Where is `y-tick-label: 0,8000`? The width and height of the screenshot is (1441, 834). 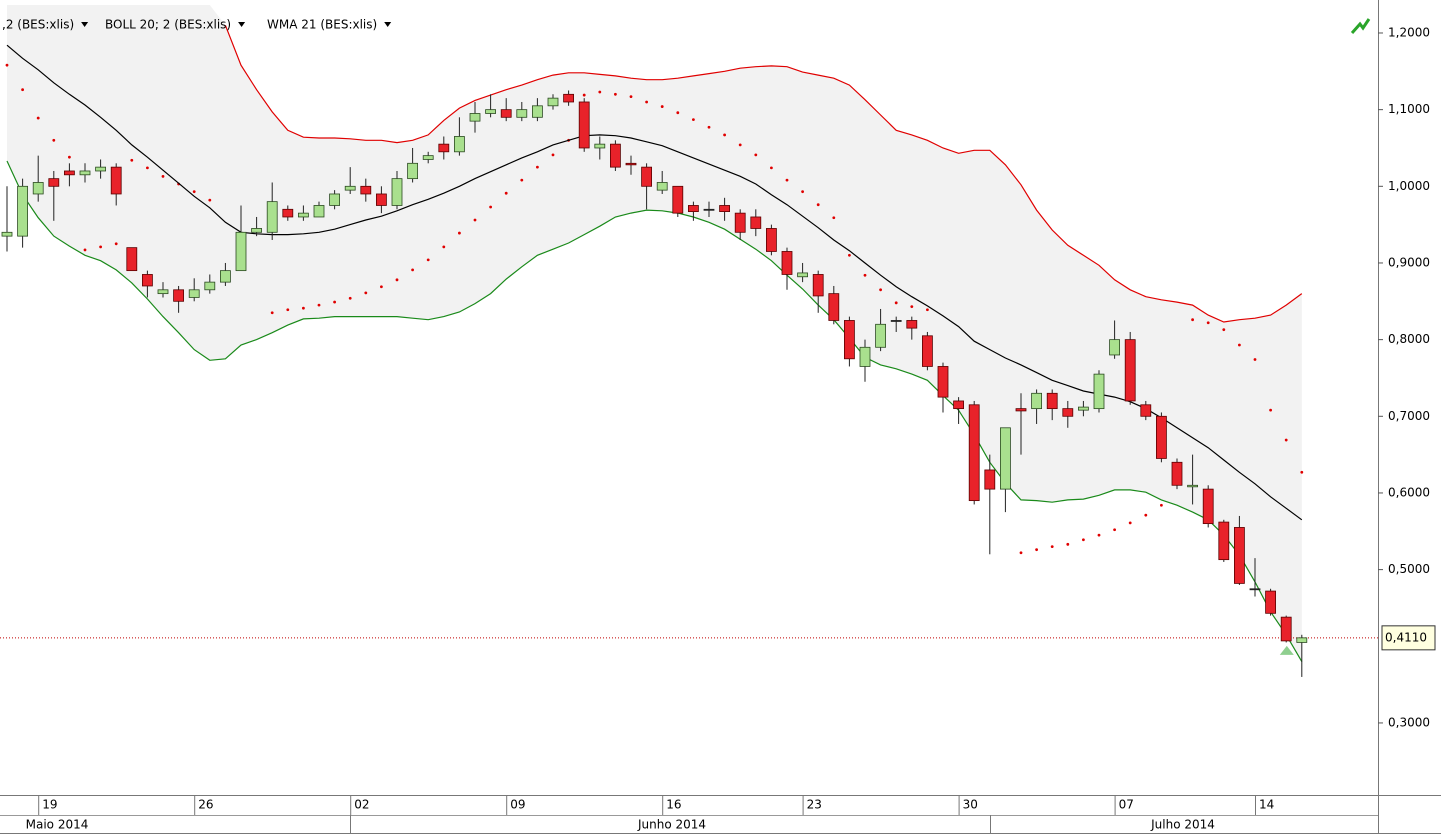
y-tick-label: 0,8000 is located at coordinates (1409, 339).